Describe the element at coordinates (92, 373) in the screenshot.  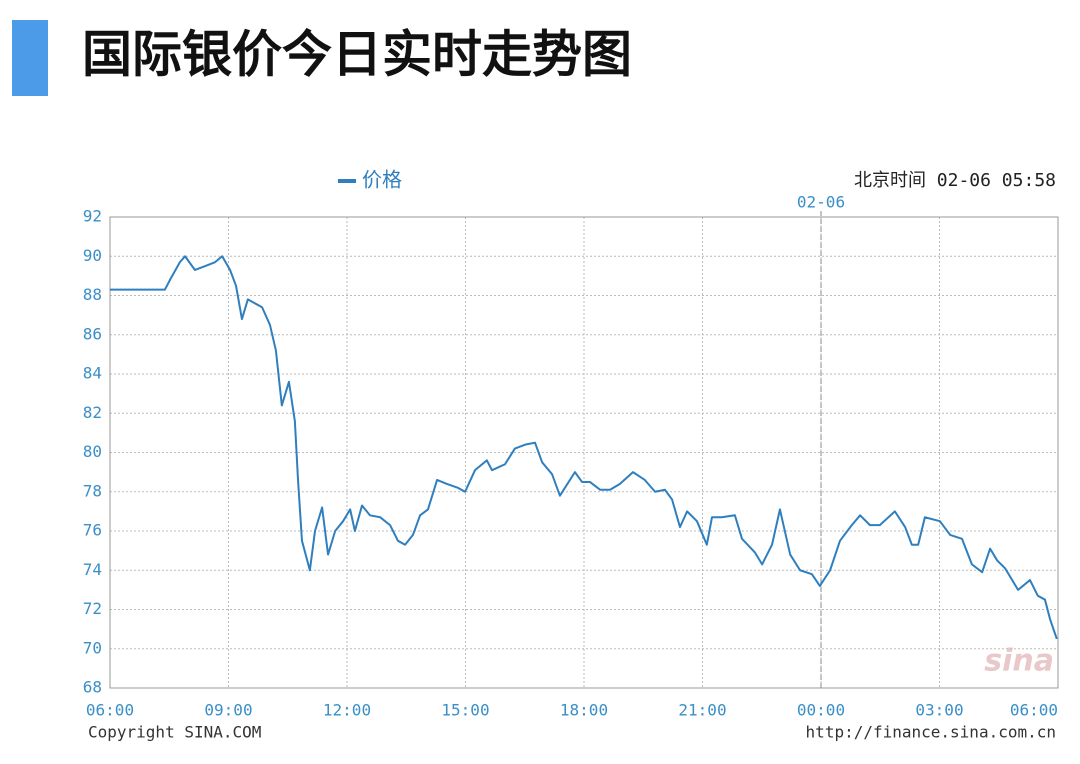
I see `y-tick-label: 84` at that location.